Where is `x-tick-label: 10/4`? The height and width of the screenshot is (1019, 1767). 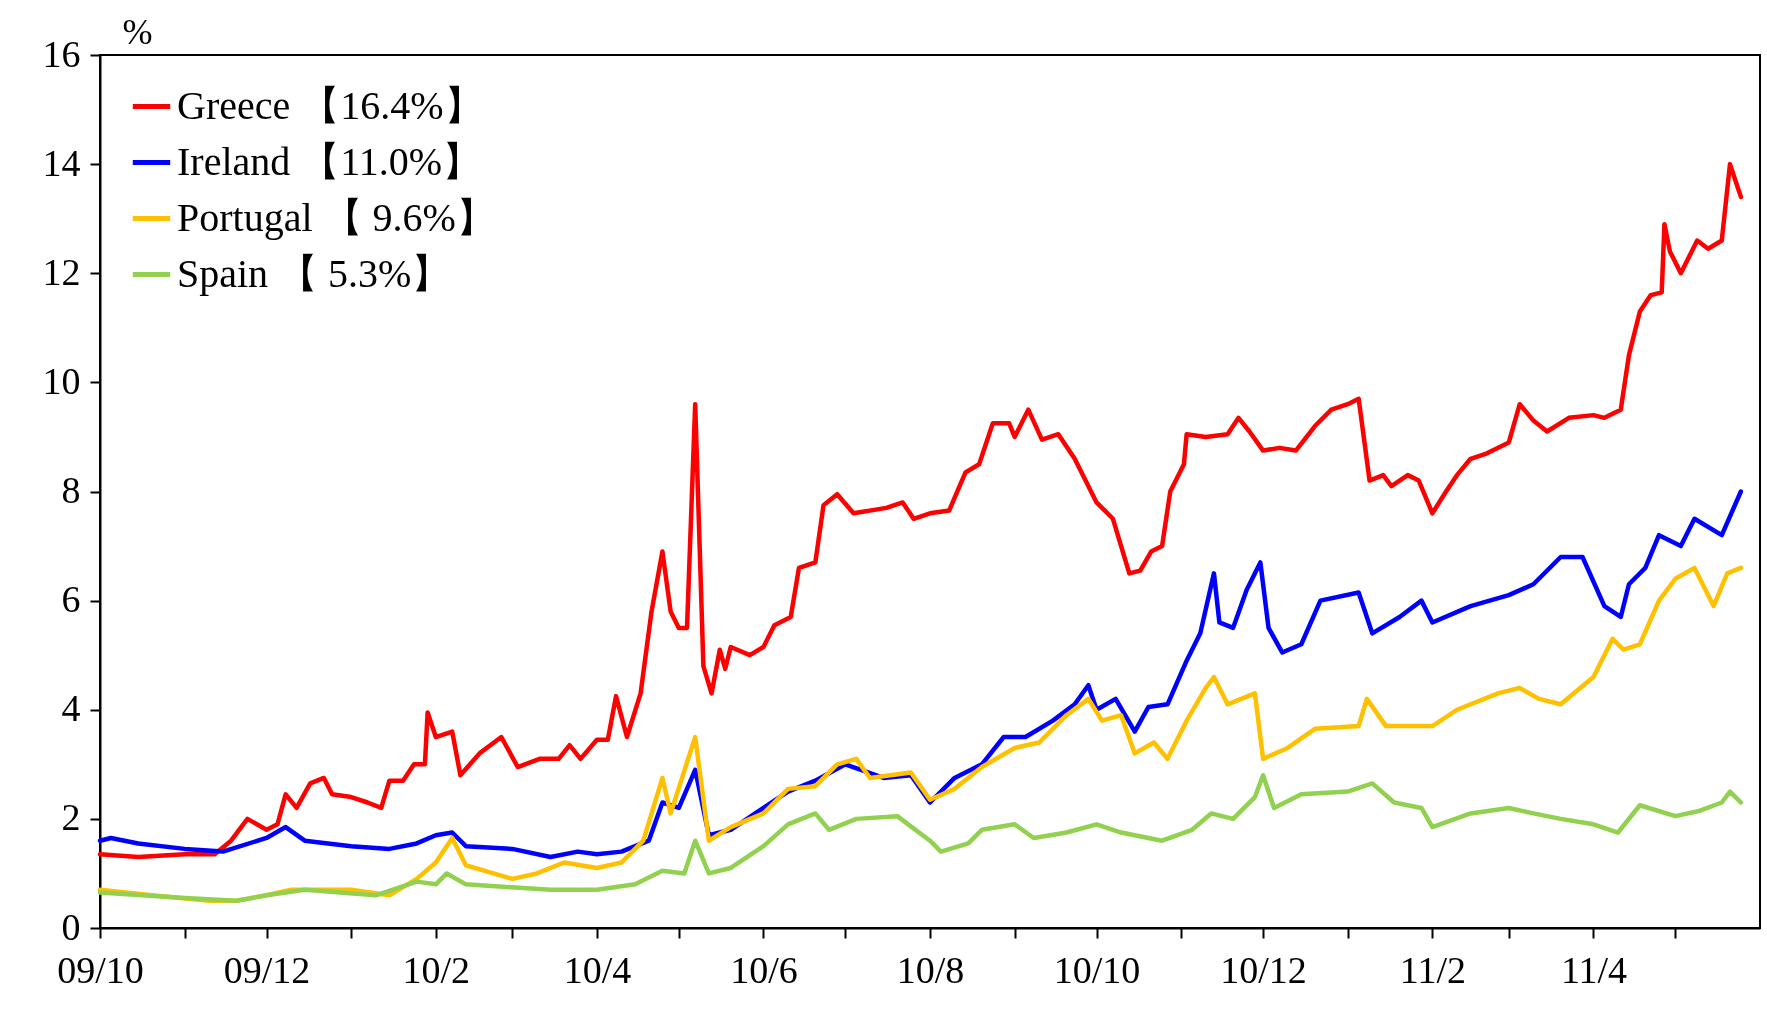
x-tick-label: 10/4 is located at coordinates (597, 969).